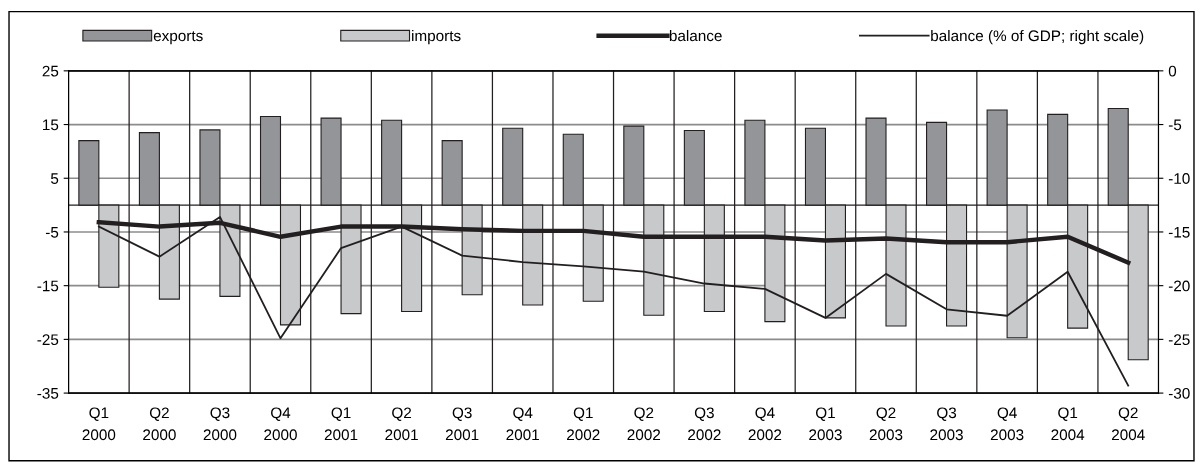 The height and width of the screenshot is (463, 1203). Describe the element at coordinates (1172, 71) in the screenshot. I see `y2-tick-label: 0` at that location.